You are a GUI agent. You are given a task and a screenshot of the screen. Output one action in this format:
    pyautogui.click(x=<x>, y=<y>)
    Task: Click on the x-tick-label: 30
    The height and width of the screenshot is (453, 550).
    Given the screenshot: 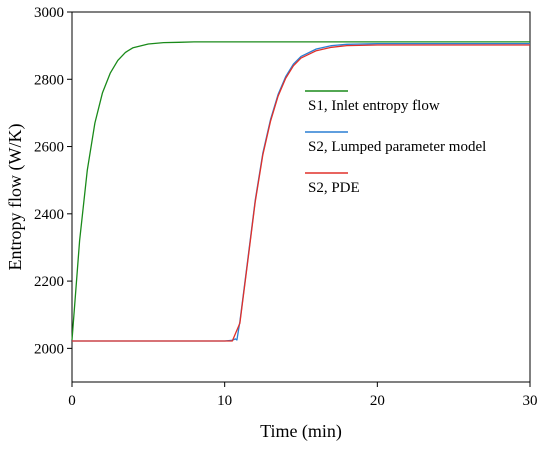 What is the action you would take?
    pyautogui.click(x=530, y=401)
    